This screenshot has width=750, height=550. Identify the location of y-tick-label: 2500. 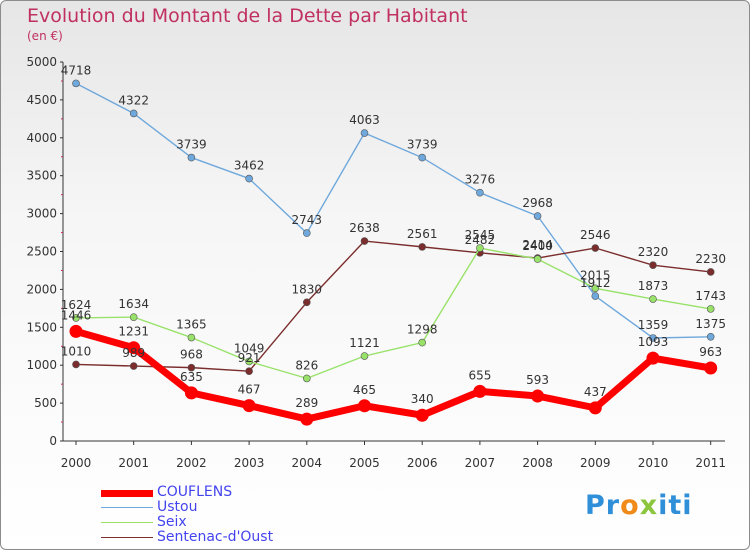
(41, 252).